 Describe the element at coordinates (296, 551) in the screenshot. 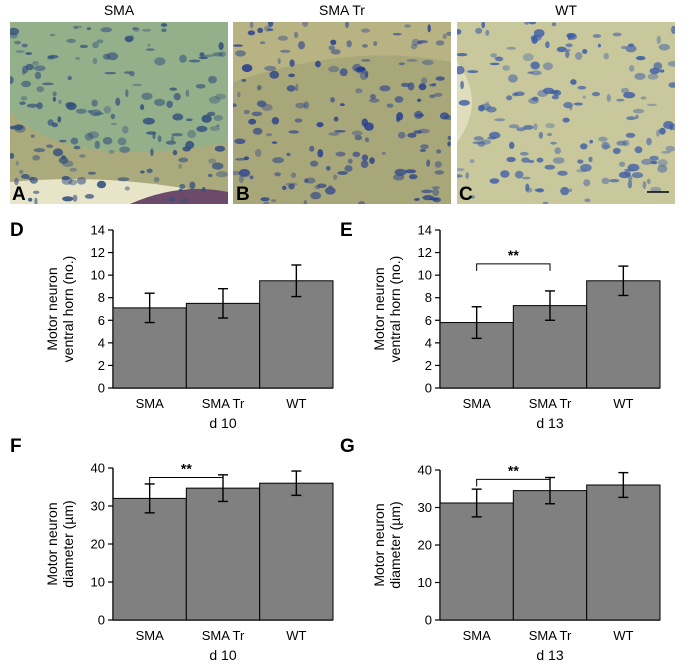

I see `bar-wt` at that location.